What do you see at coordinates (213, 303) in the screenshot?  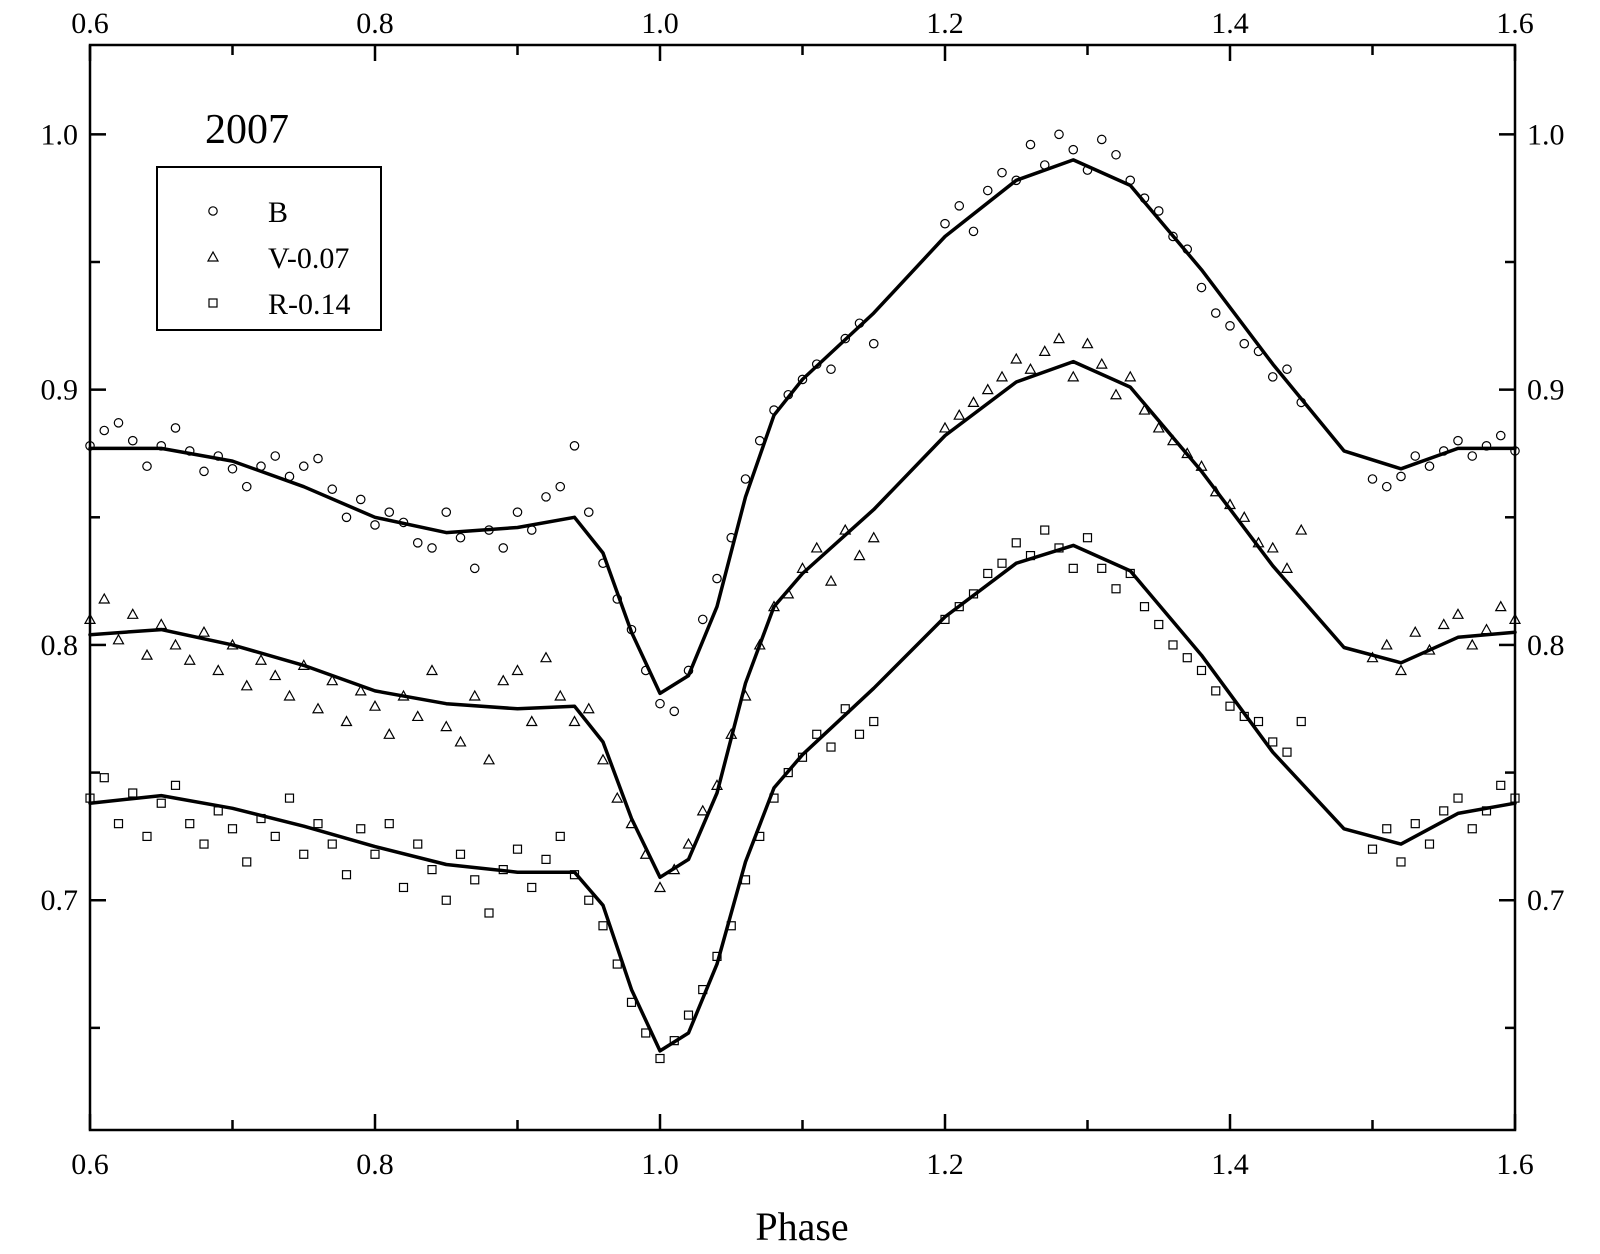 I see `legend-marker-r-point` at bounding box center [213, 303].